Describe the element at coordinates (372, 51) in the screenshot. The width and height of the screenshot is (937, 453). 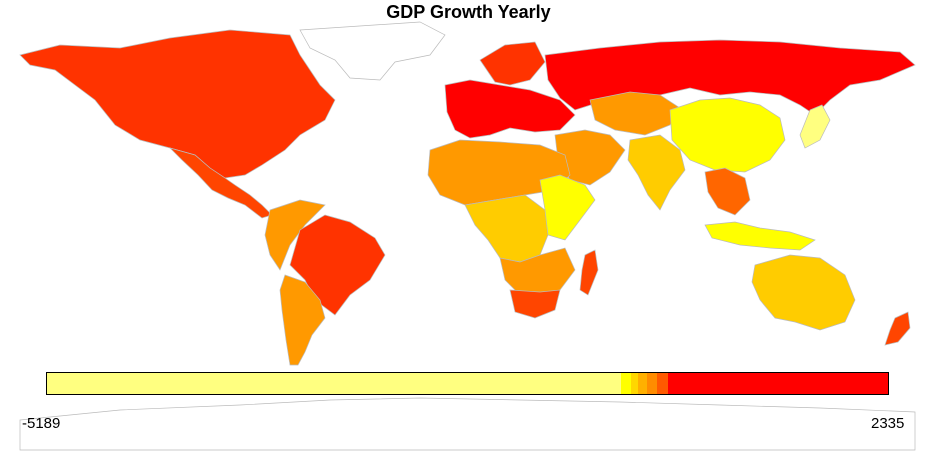
I see `greenland-shape` at that location.